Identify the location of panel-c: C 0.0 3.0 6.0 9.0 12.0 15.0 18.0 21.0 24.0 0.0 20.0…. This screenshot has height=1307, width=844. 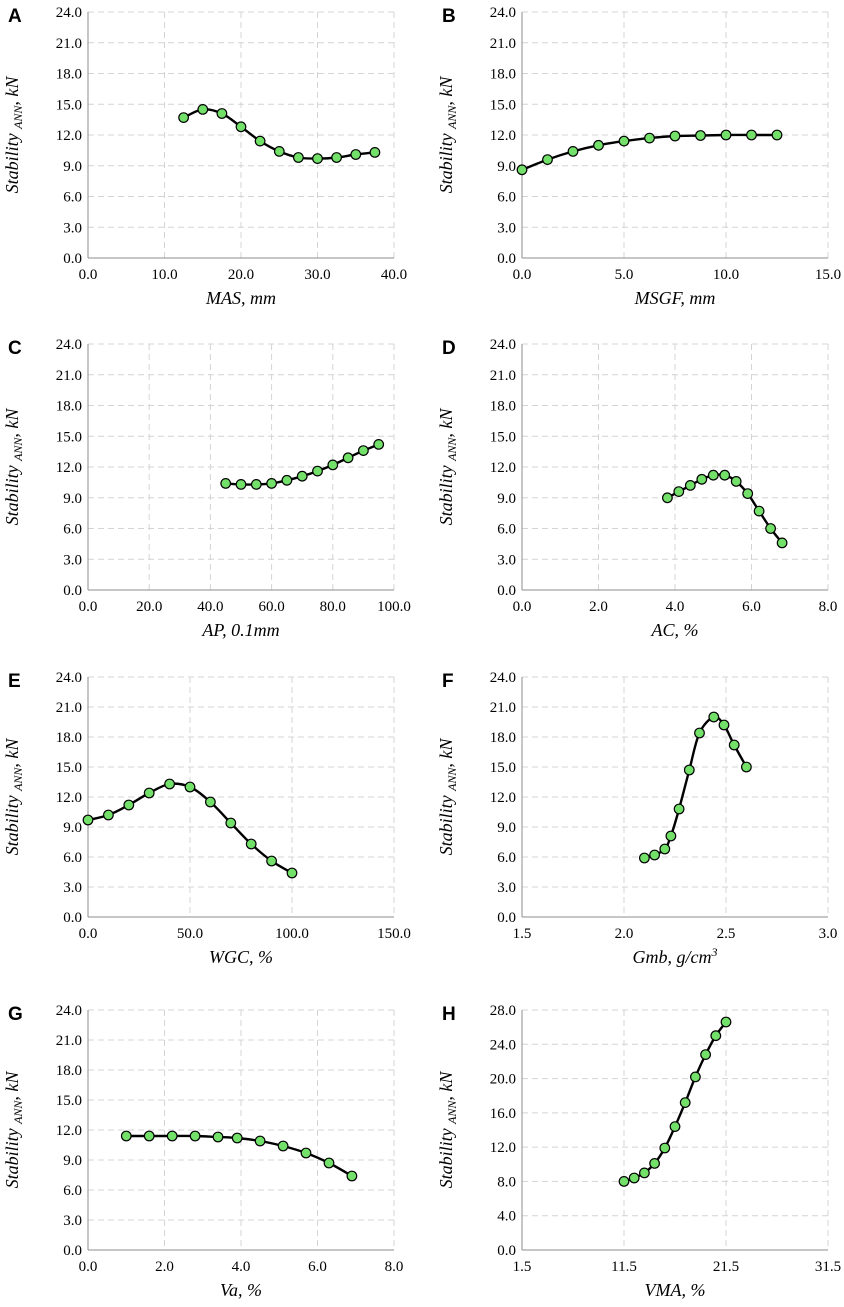
(206, 488).